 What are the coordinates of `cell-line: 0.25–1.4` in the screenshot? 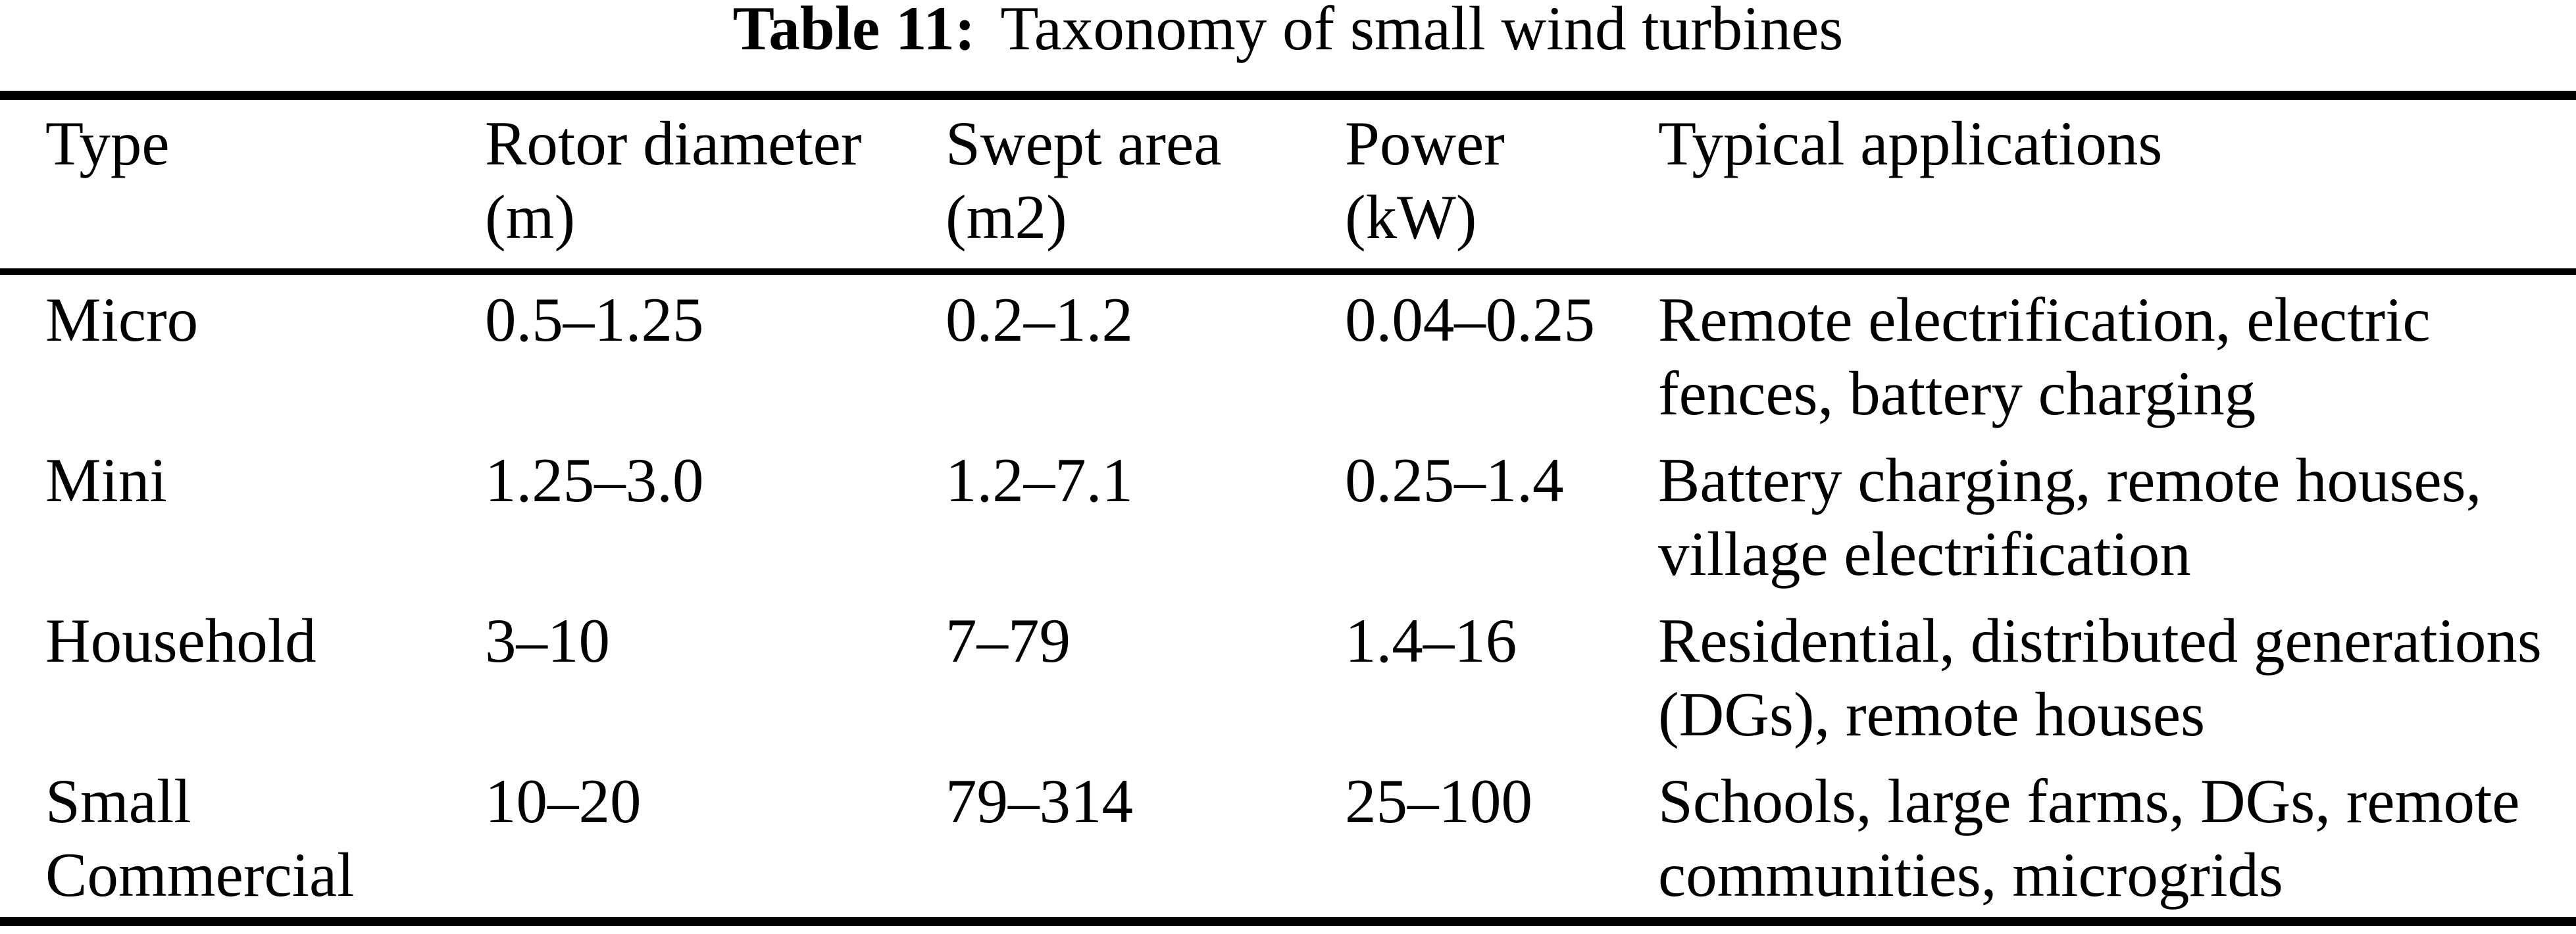 It's located at (1454, 480).